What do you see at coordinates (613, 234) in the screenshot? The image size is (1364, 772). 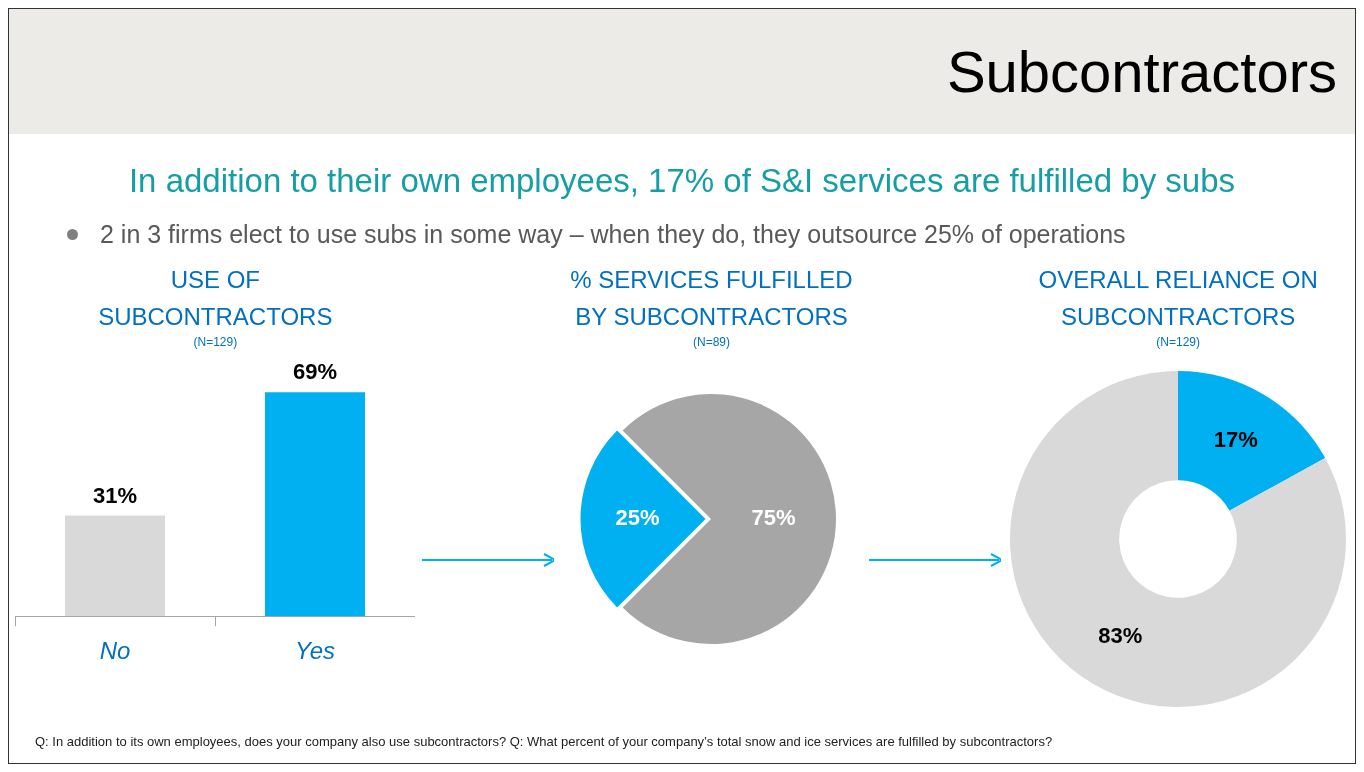 I see `text: 2 in 3 firms elect to use subs in some way – when they do, they outsource 25% of operations` at bounding box center [613, 234].